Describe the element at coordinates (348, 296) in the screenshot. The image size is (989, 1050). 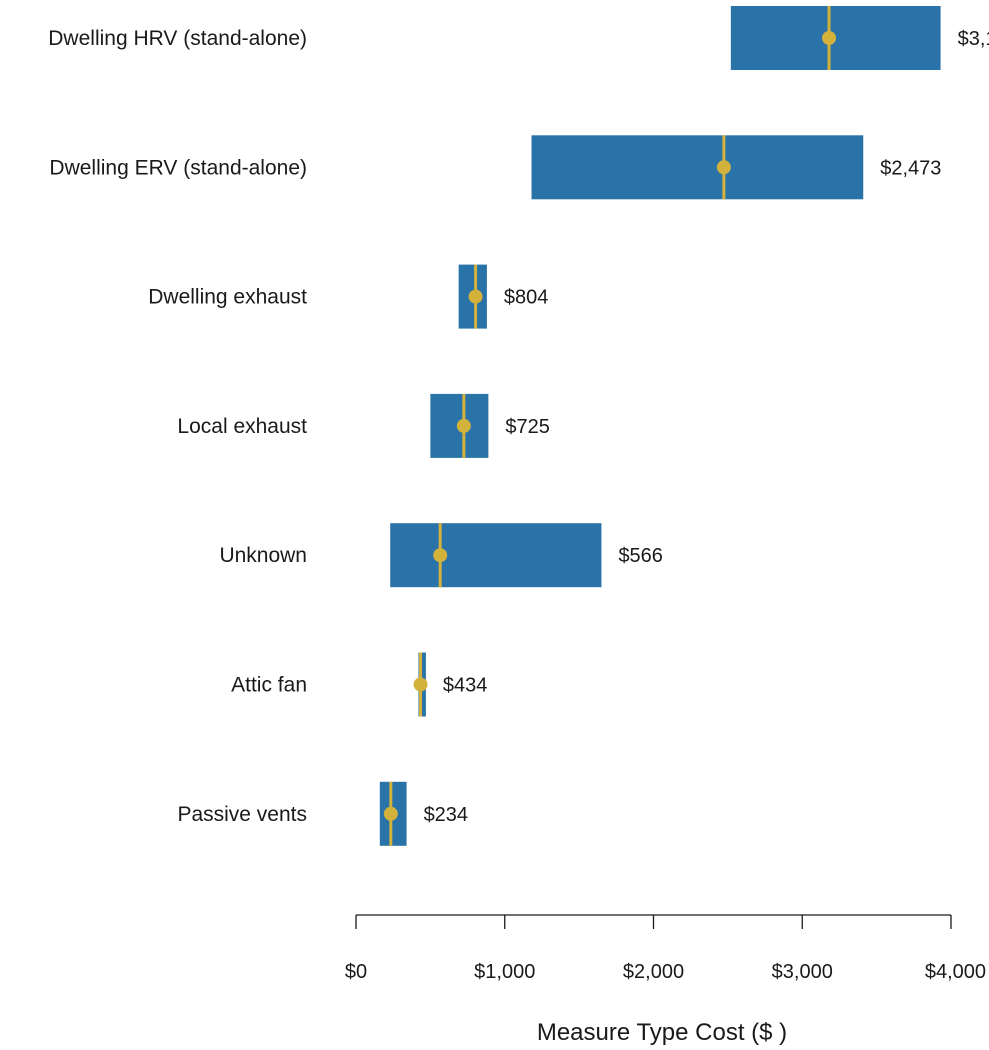
I see `chart-row: Dwelling exhaust $804` at that location.